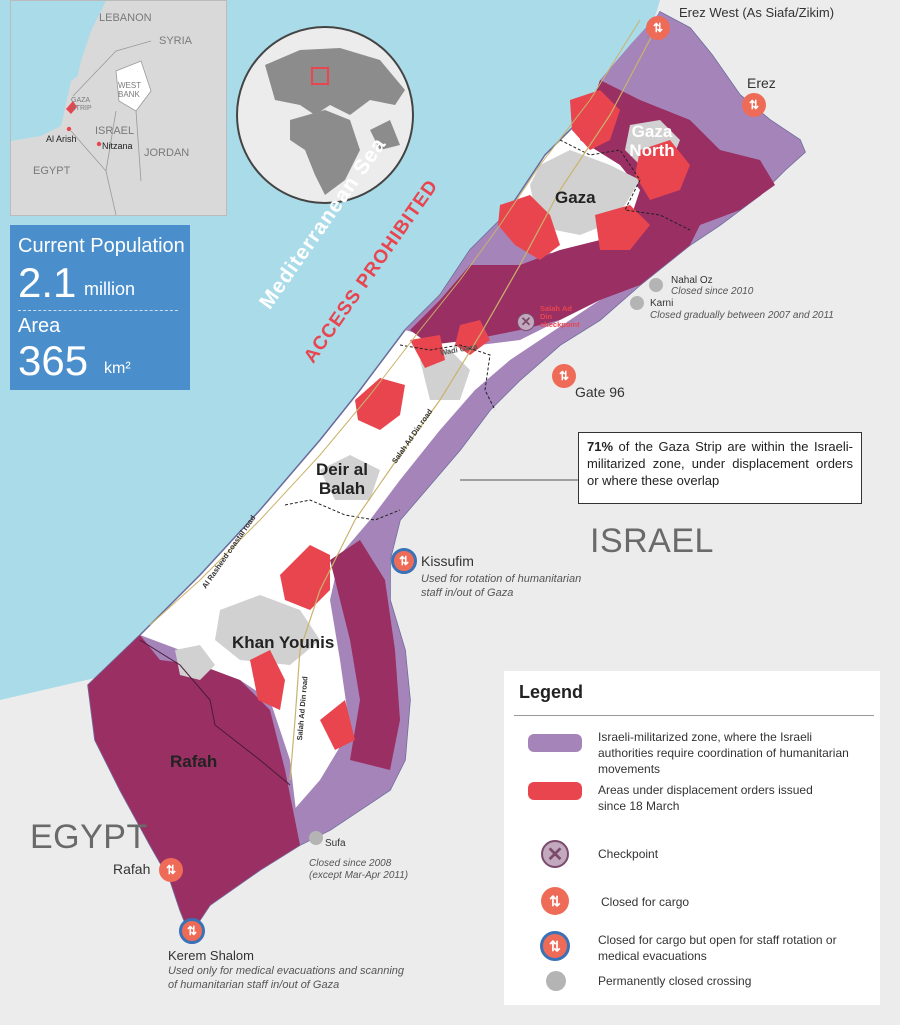  I want to click on legend-checkpoint-icon: ✕, so click(555, 854).